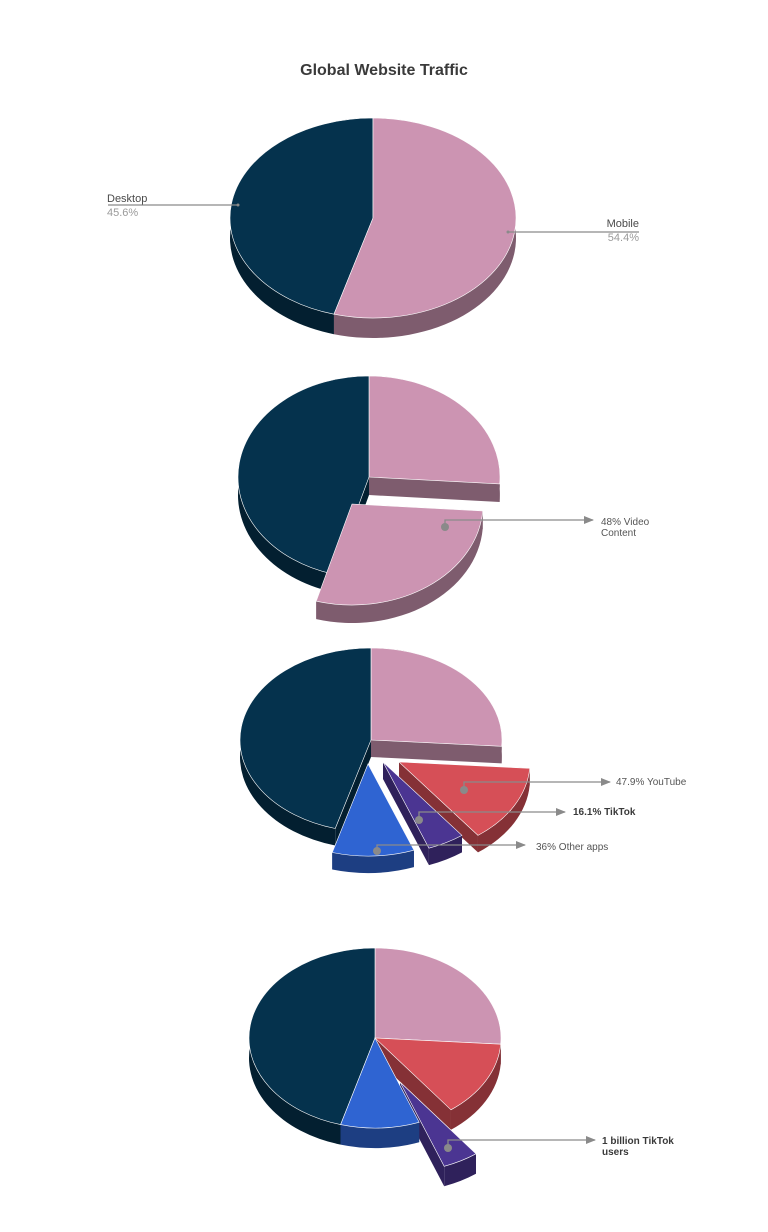 This screenshot has height=1232, width=768. What do you see at coordinates (623, 238) in the screenshot?
I see `label-mobile-value: 54.4%` at bounding box center [623, 238].